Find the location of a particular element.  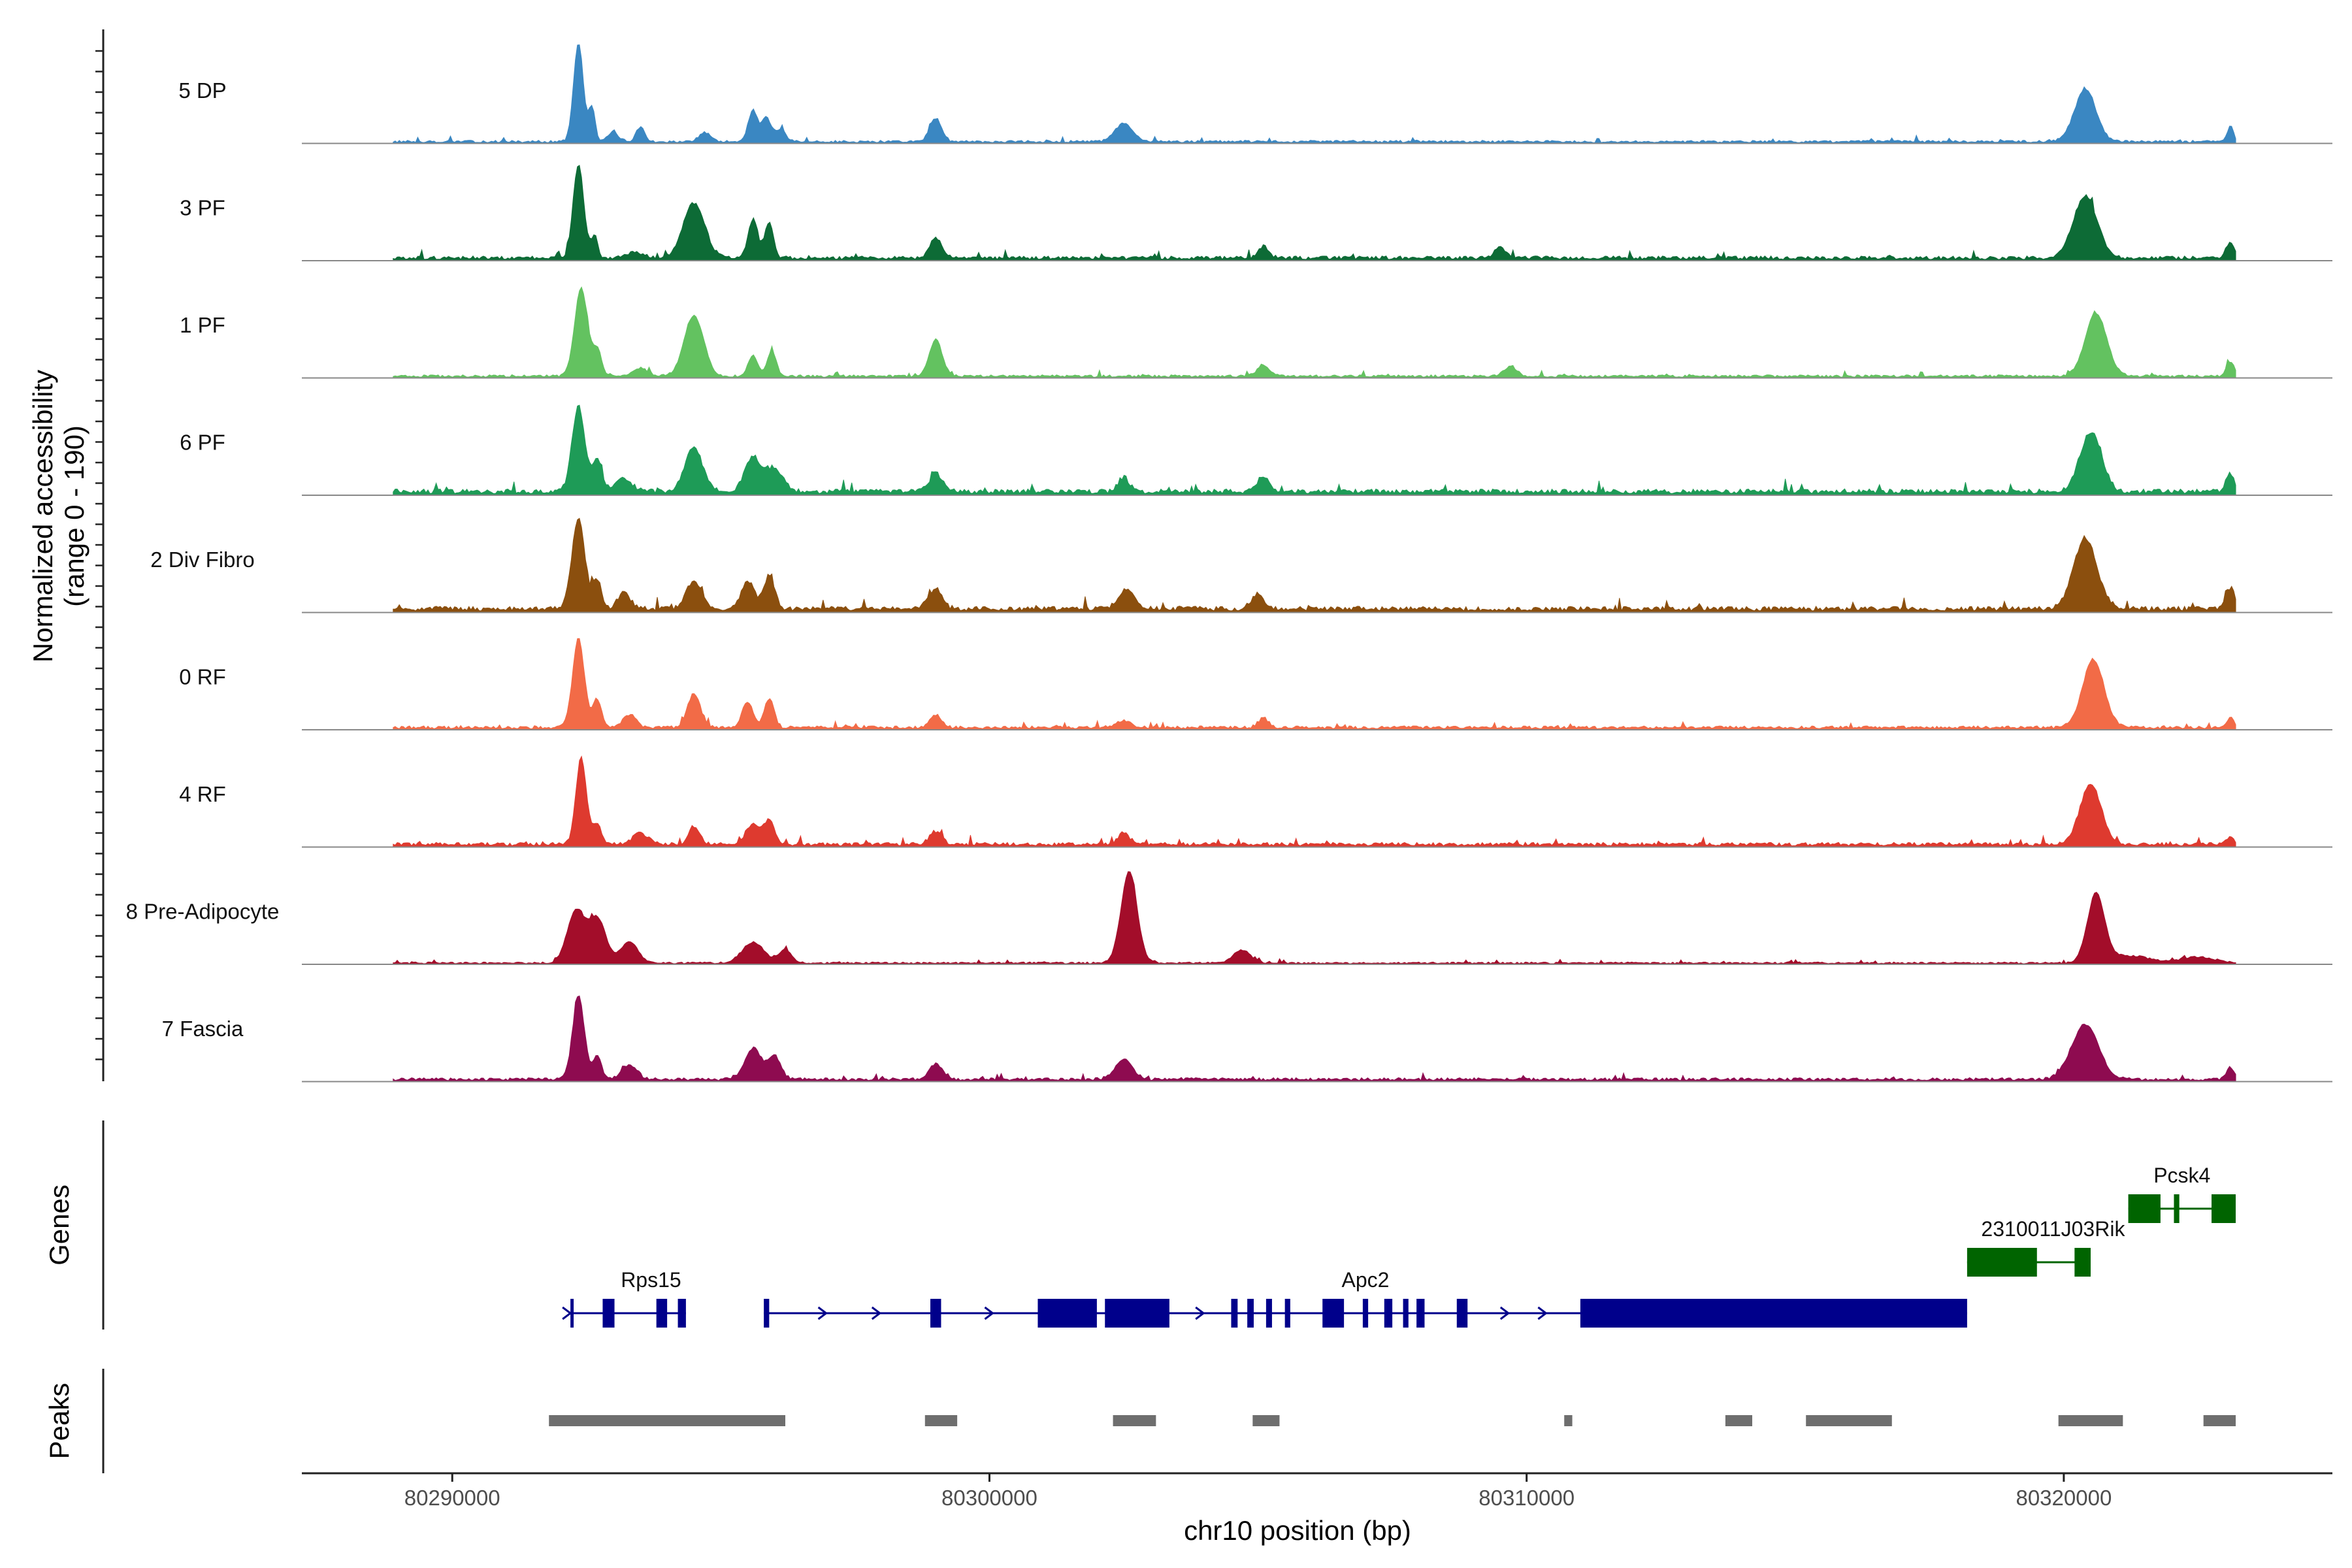

track-3-pf: 3 PF is located at coordinates (1256, 213).